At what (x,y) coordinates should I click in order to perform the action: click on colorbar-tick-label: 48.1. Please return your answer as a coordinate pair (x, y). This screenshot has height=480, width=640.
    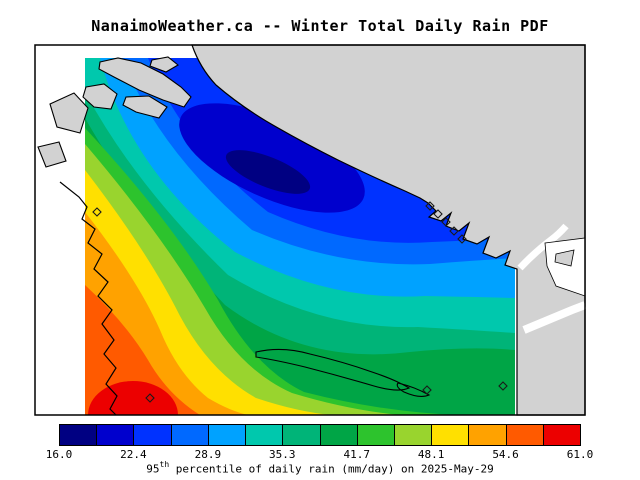
    Looking at the image, I should click on (431, 454).